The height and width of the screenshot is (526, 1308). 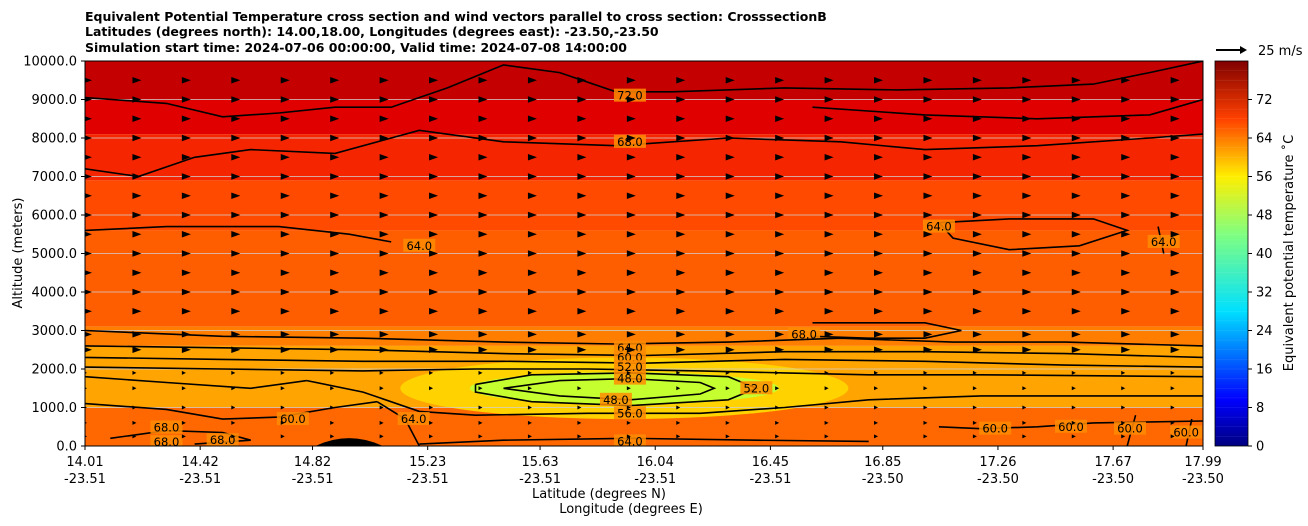 I want to click on colorbar-tick-label-2: 16, so click(x=1264, y=370).